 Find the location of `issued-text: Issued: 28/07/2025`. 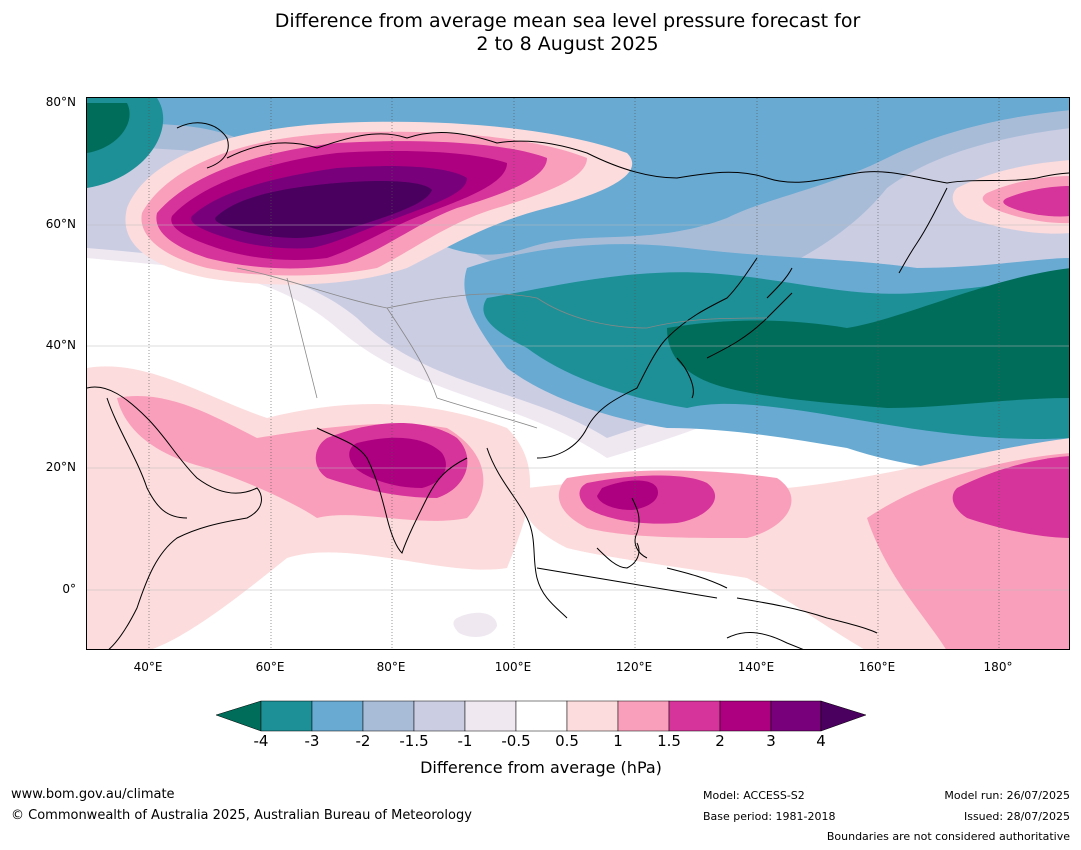

issued-text: Issued: 28/07/2025 is located at coordinates (1016, 816).